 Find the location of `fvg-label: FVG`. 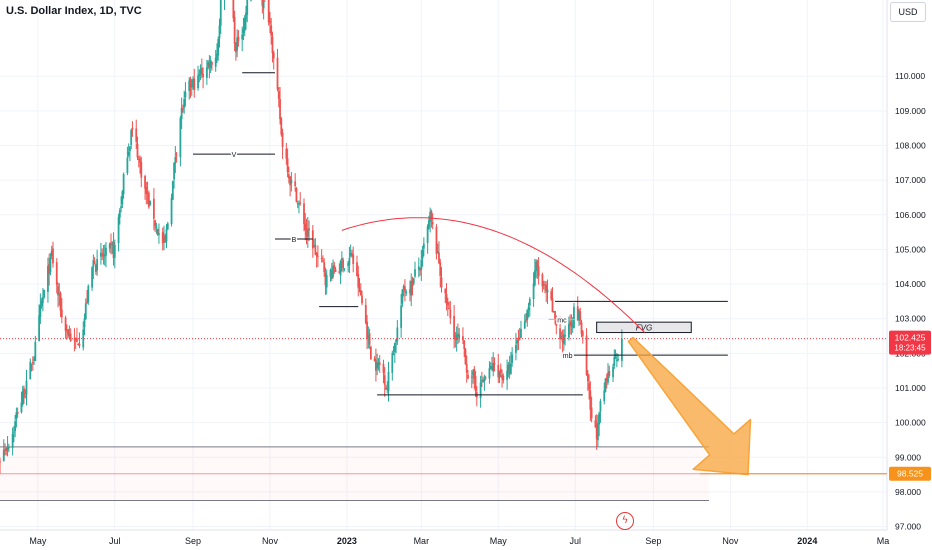

fvg-label: FVG is located at coordinates (644, 327).